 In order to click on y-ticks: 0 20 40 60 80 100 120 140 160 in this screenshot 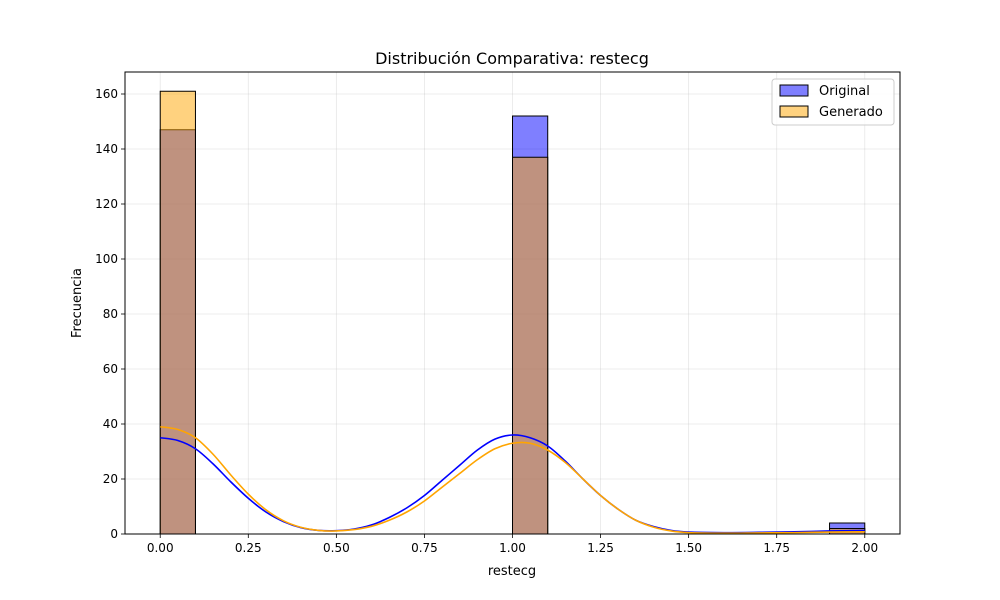, I will do `click(110, 314)`.